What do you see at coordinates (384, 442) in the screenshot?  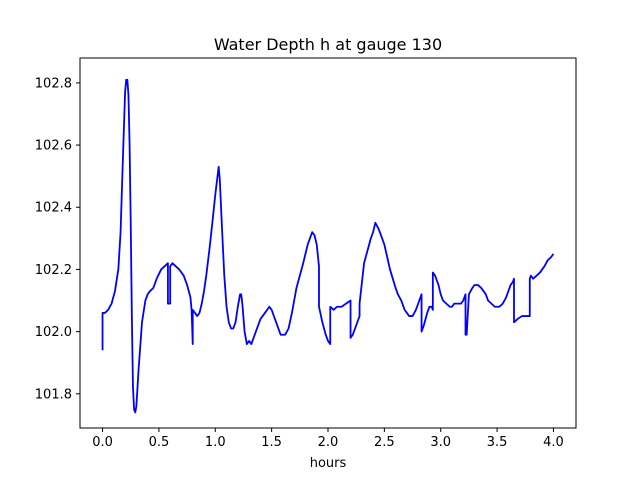 I see `x-tick-label: 2.5` at bounding box center [384, 442].